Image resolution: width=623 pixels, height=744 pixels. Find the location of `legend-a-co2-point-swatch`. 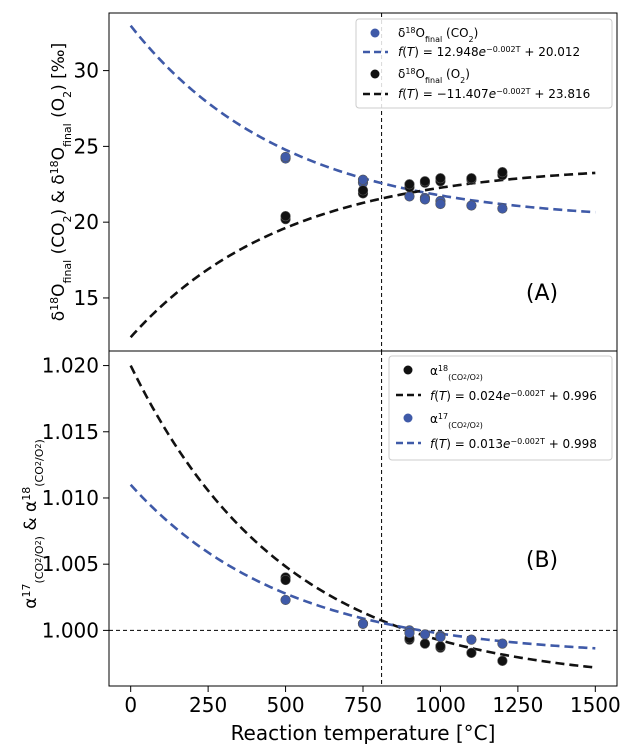

legend-a-co2-point-swatch is located at coordinates (375, 33).